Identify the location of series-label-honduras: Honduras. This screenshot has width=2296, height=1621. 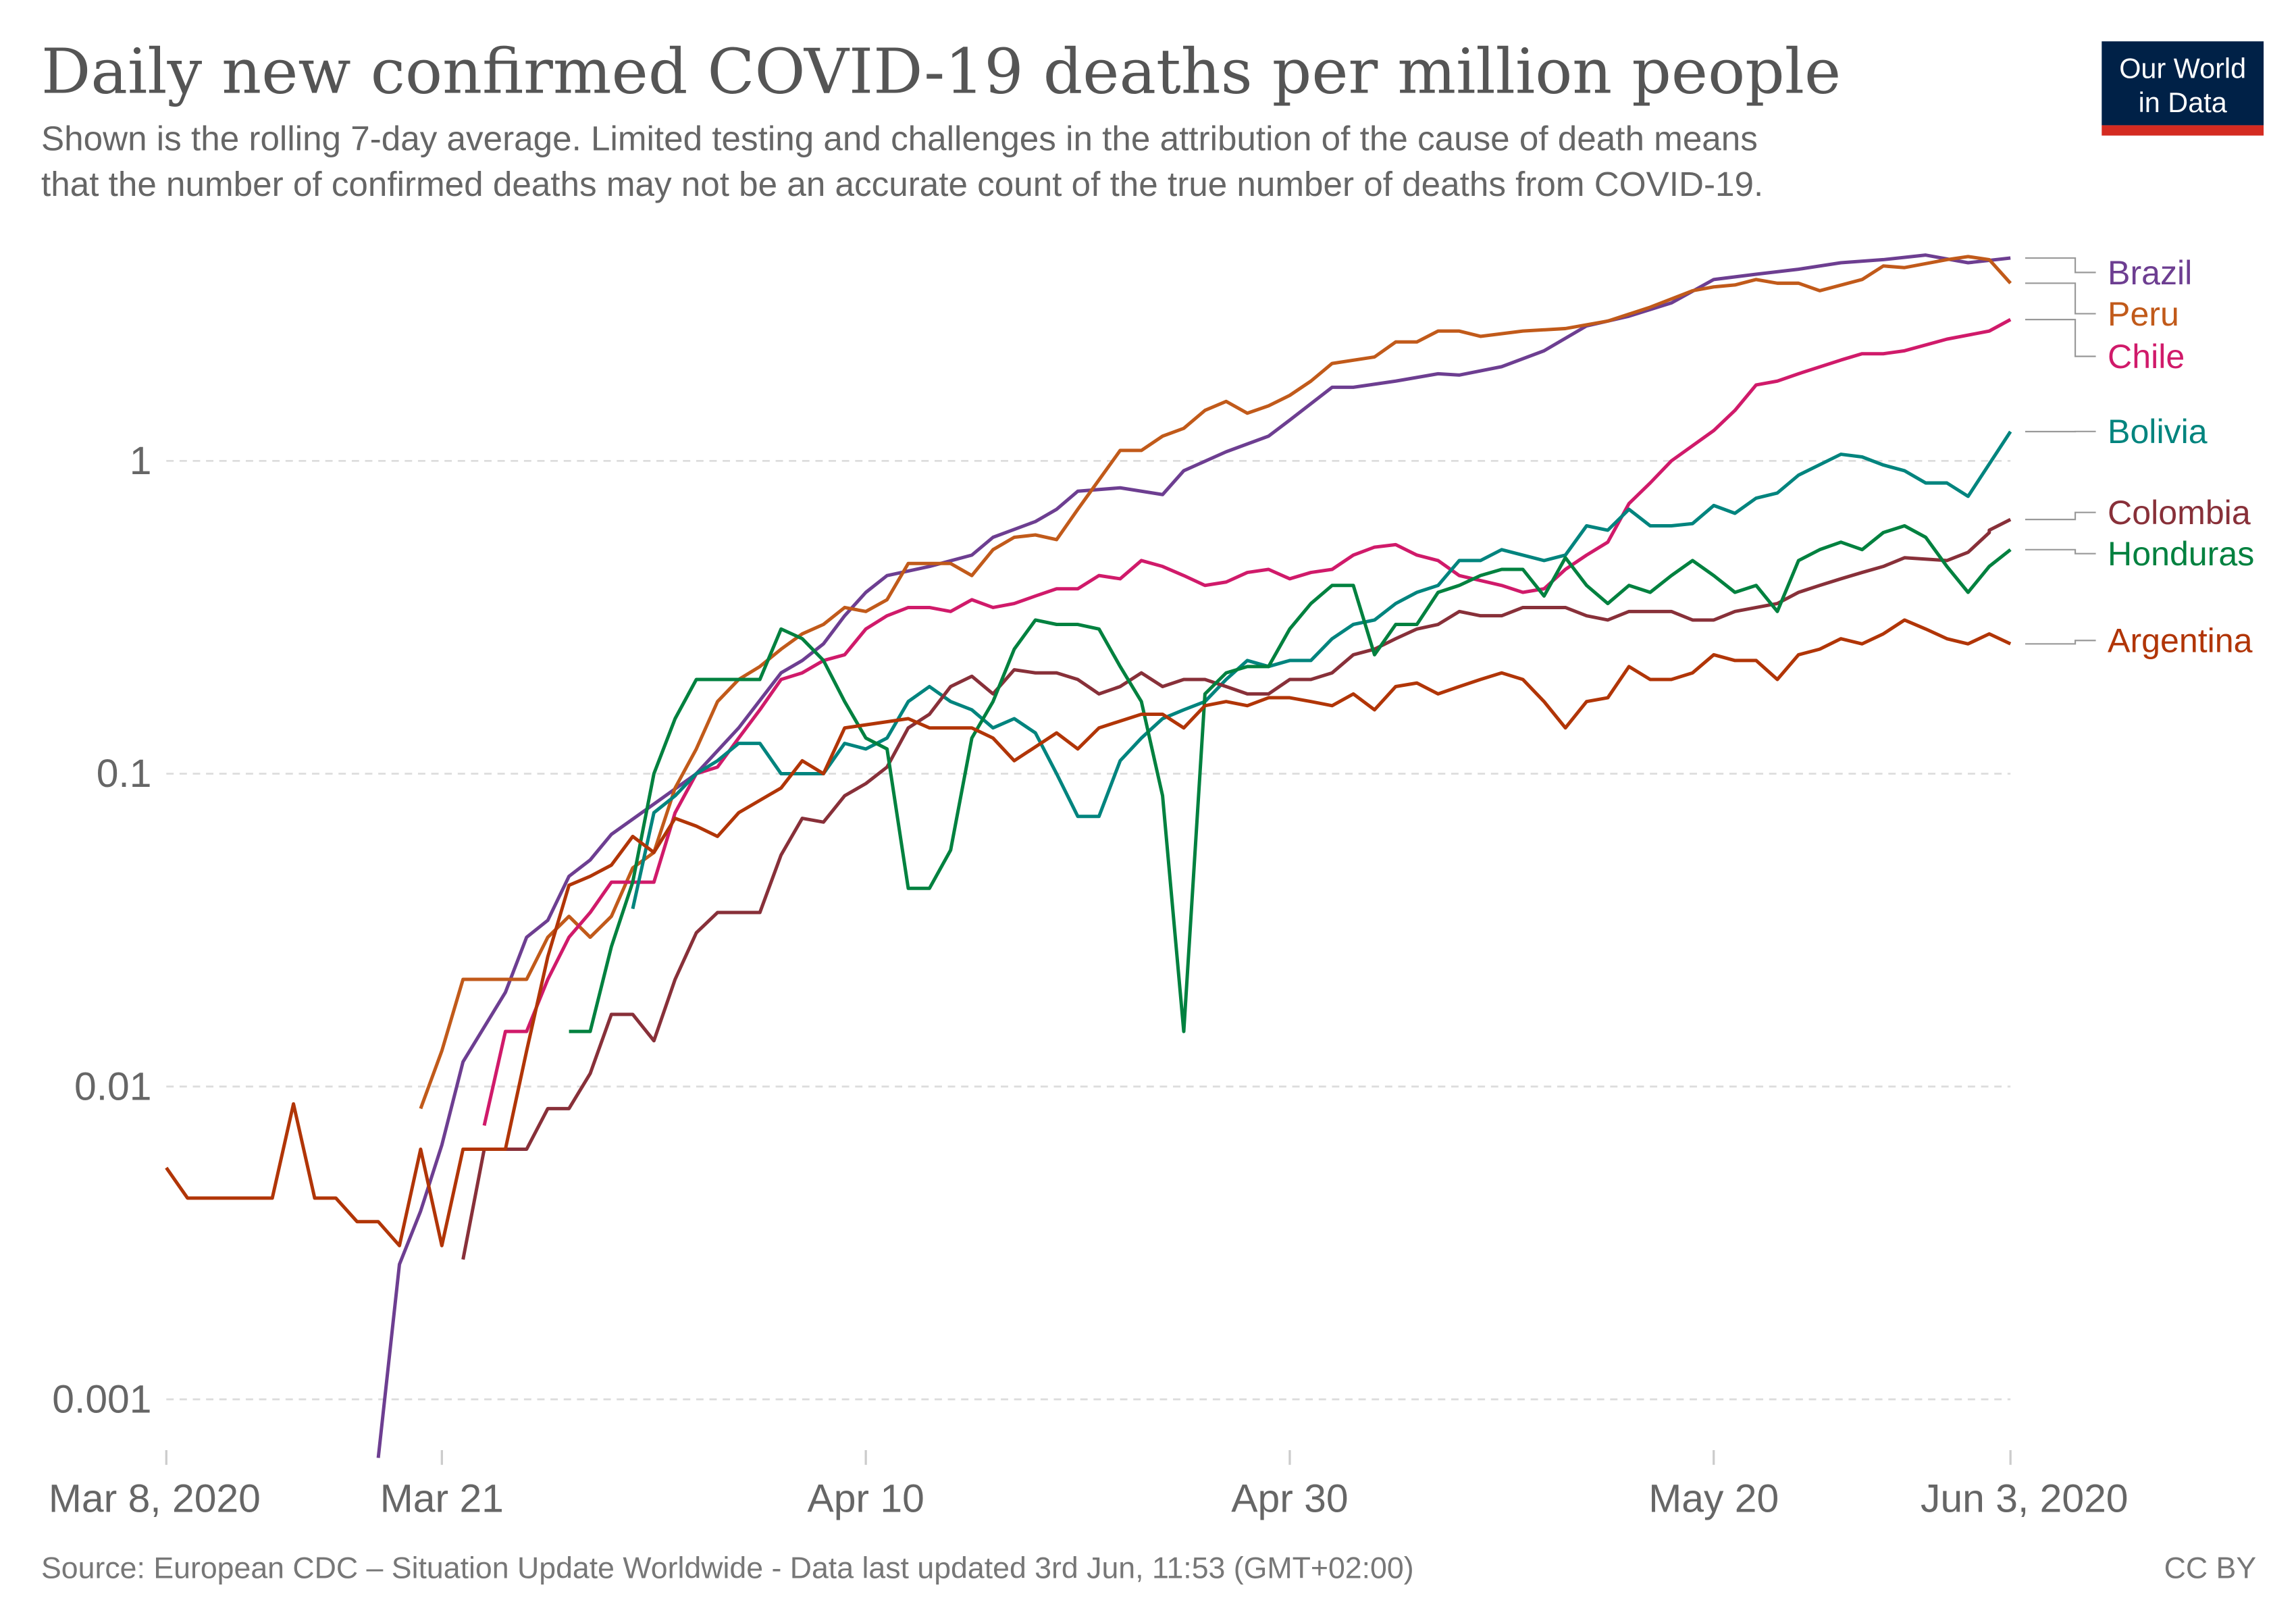
(2181, 554).